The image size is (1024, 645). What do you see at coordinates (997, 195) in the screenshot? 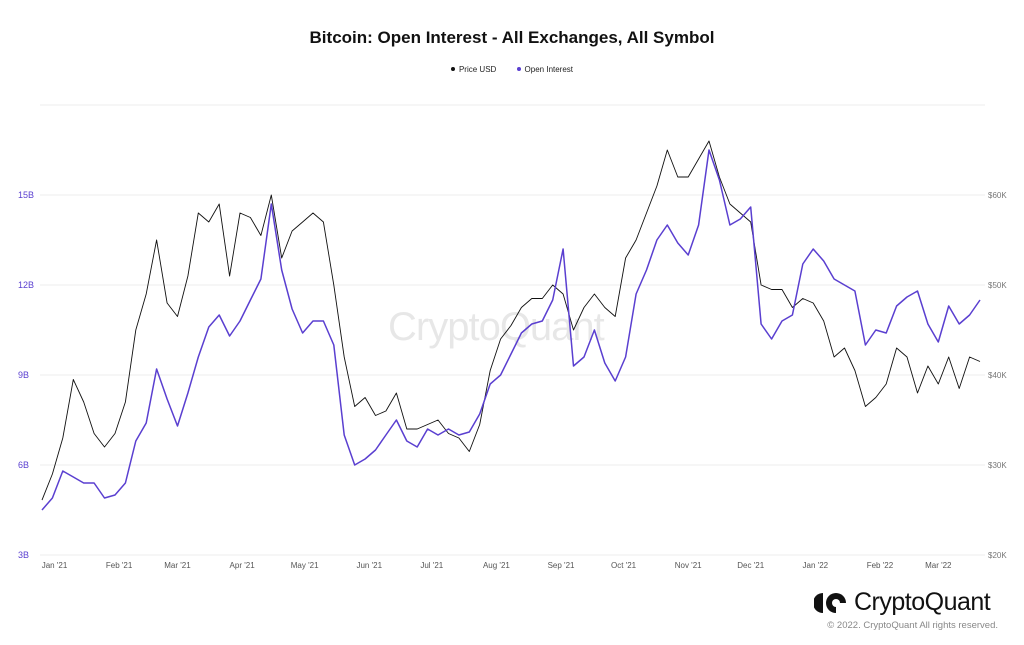
I see `y-right-tick-label: $60K` at bounding box center [997, 195].